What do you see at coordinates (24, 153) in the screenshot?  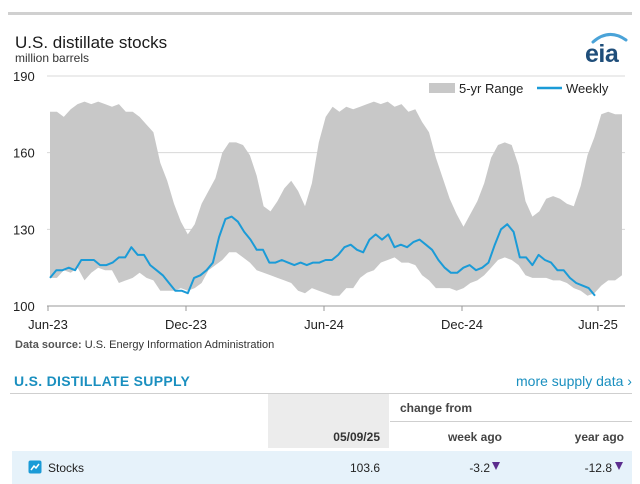 I see `y-tick-label: 160` at bounding box center [24, 153].